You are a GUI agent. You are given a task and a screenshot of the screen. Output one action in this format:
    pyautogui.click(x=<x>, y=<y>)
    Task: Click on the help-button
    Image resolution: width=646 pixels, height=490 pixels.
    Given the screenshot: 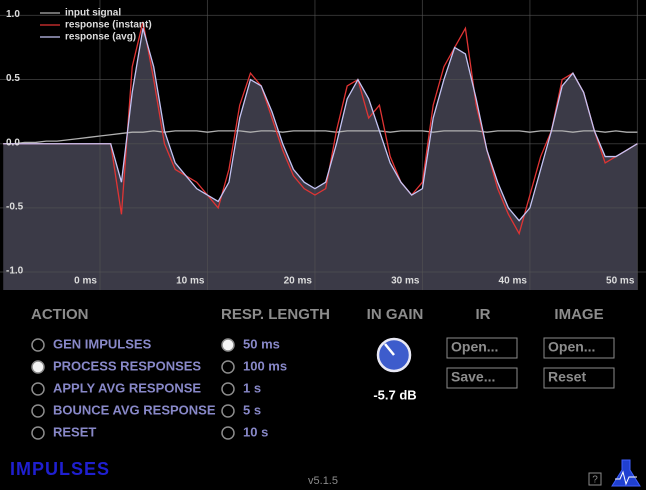 What is the action you would take?
    pyautogui.click(x=595, y=479)
    